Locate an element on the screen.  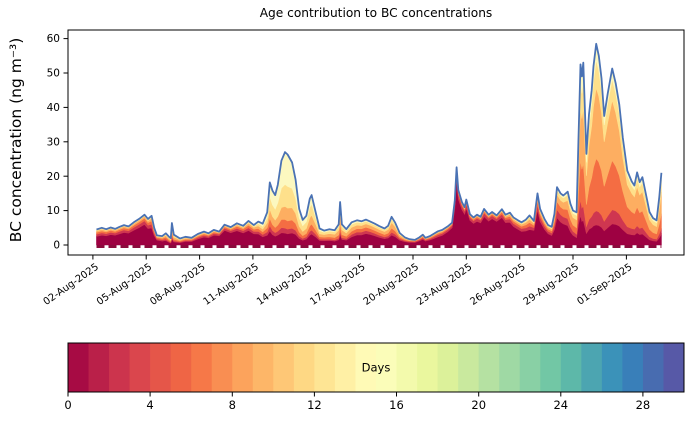
y-tick-label: 10 is located at coordinates (53, 211).